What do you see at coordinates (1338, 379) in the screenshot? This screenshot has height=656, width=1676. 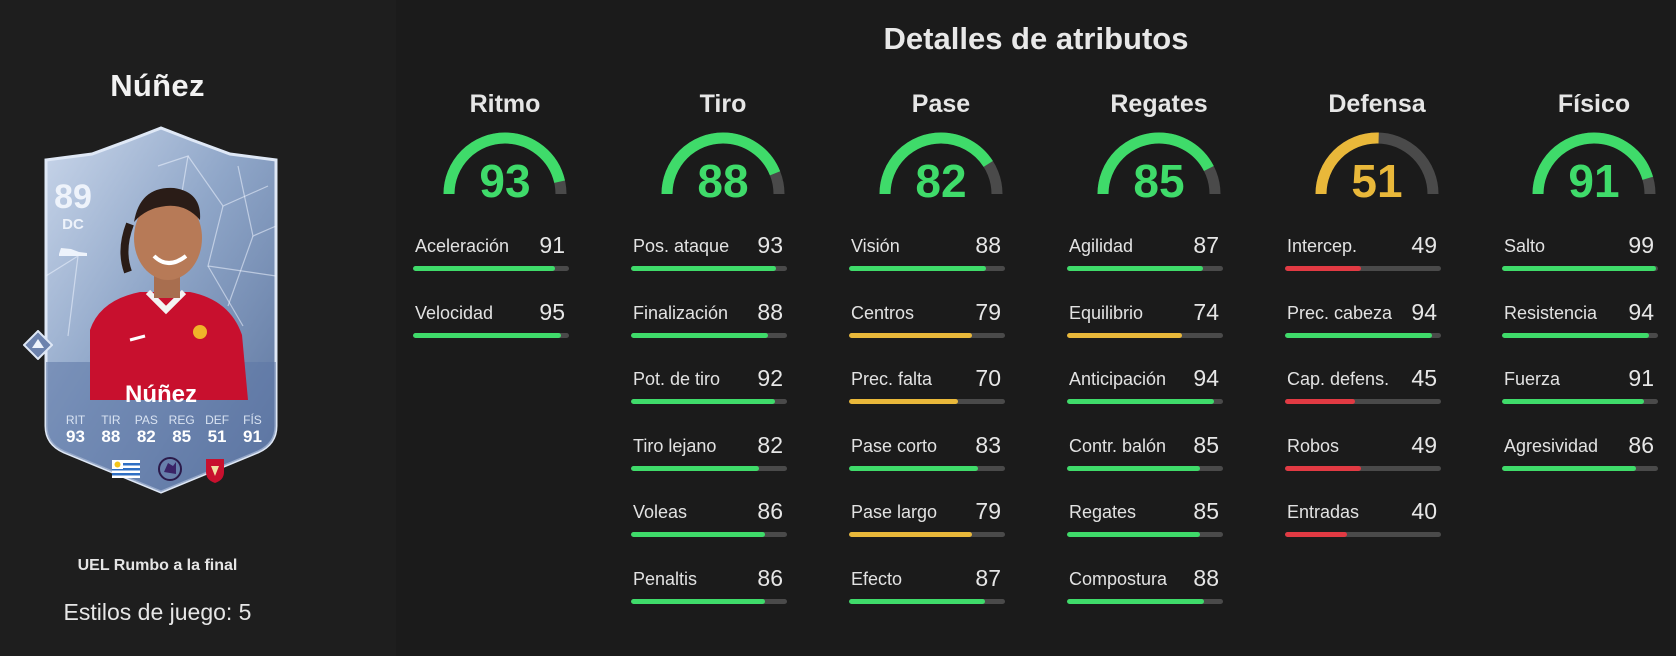 I see `attribute-label: Cap. defens.` at bounding box center [1338, 379].